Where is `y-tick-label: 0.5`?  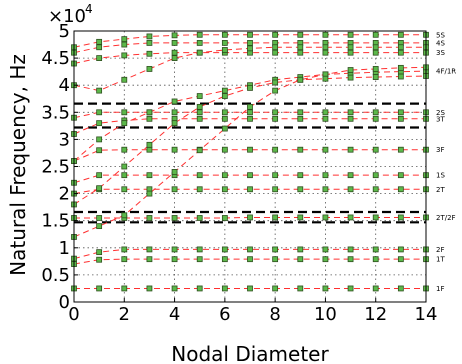 y-tick-label: 0.5 is located at coordinates (55, 275).